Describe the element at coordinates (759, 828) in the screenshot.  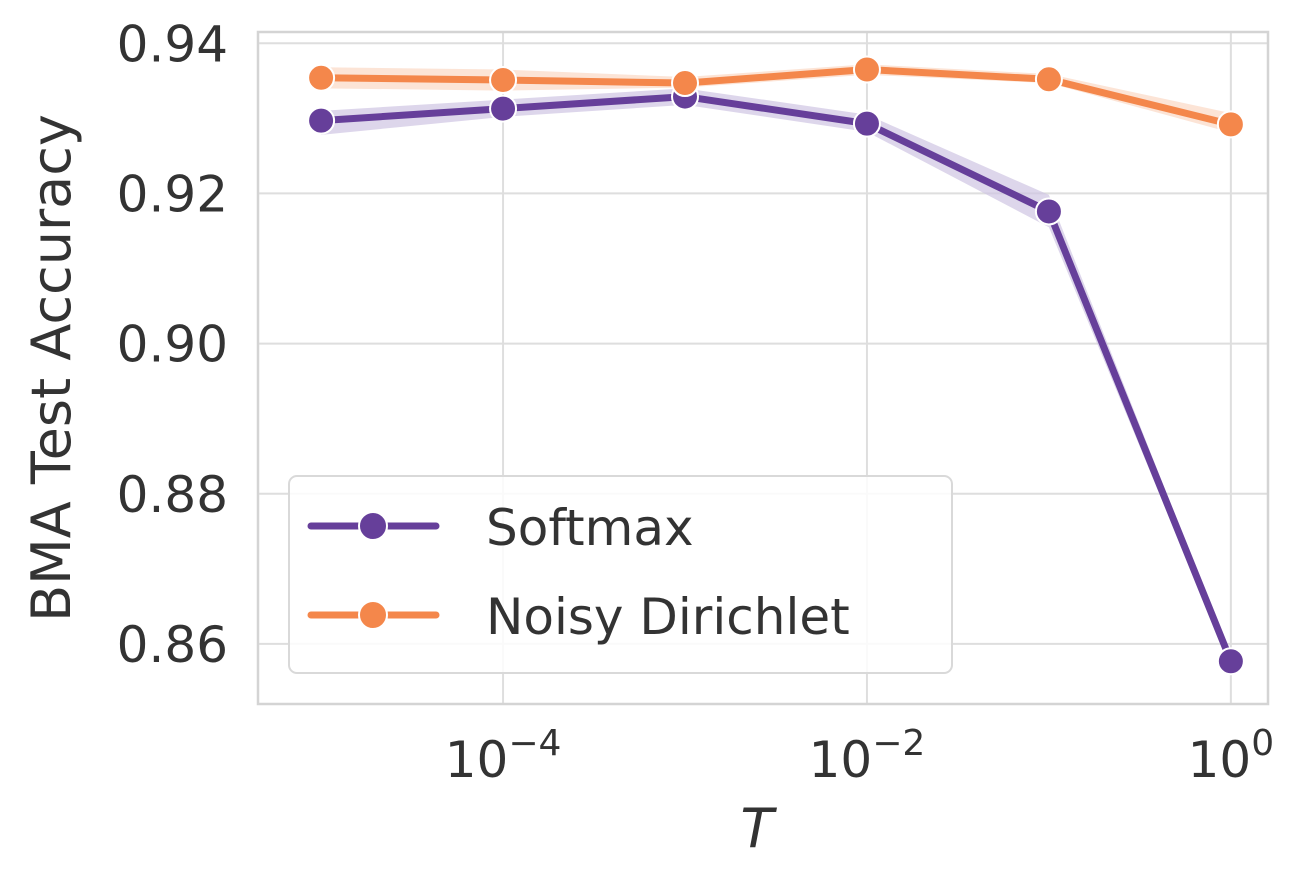
I see `x-axis-label: T` at that location.